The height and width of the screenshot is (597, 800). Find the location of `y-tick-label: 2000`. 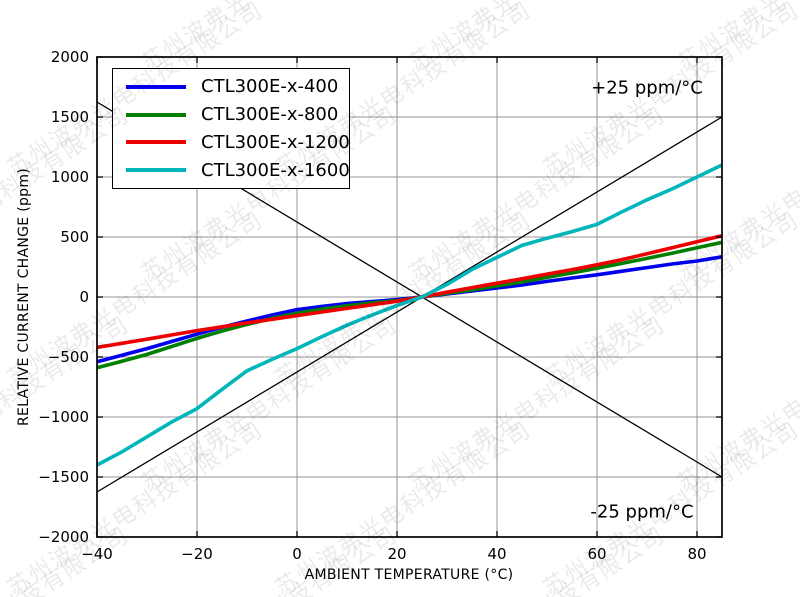

y-tick-label: 2000 is located at coordinates (70, 57).